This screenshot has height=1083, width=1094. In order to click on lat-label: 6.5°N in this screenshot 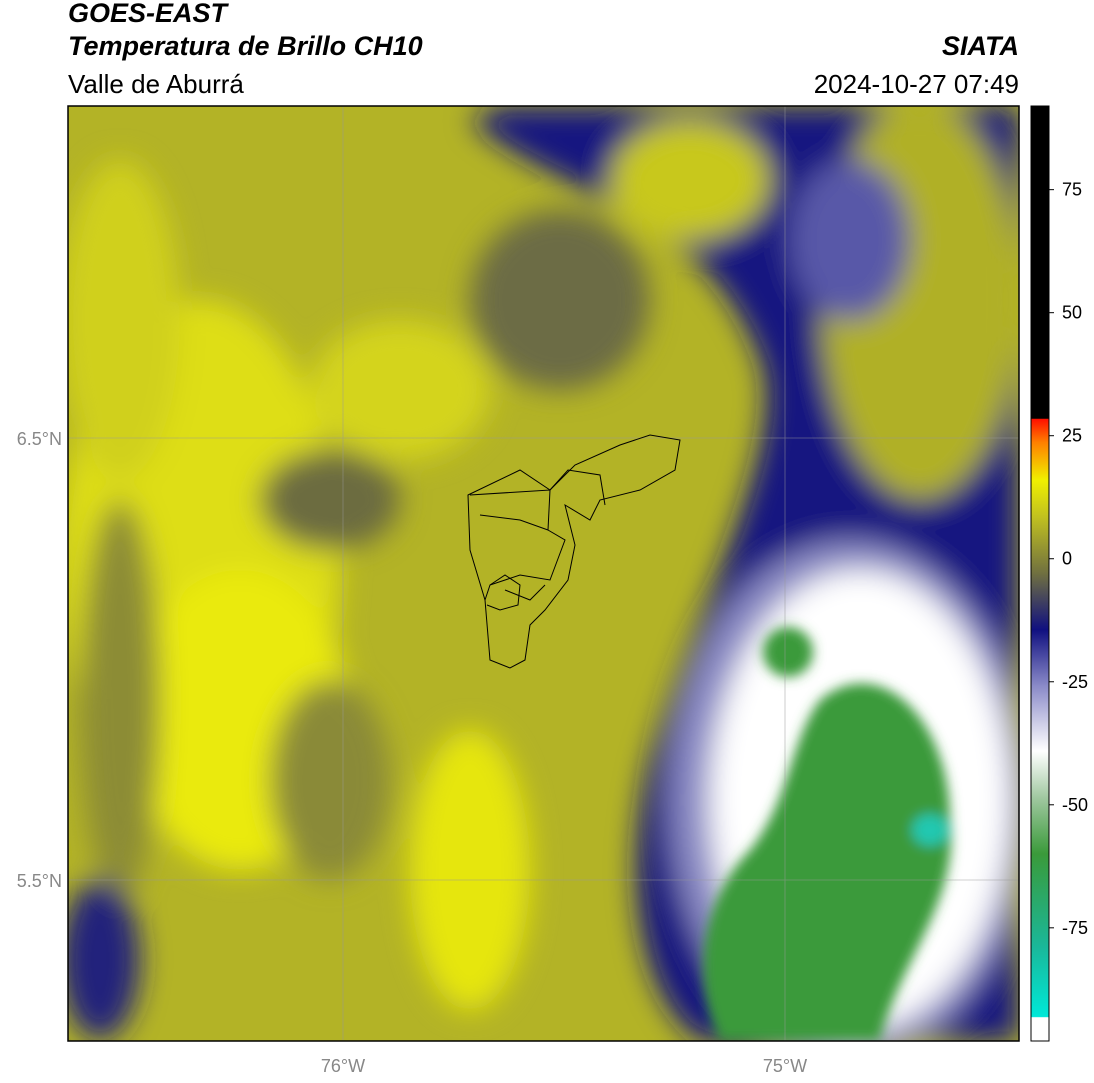, I will do `click(39, 439)`.